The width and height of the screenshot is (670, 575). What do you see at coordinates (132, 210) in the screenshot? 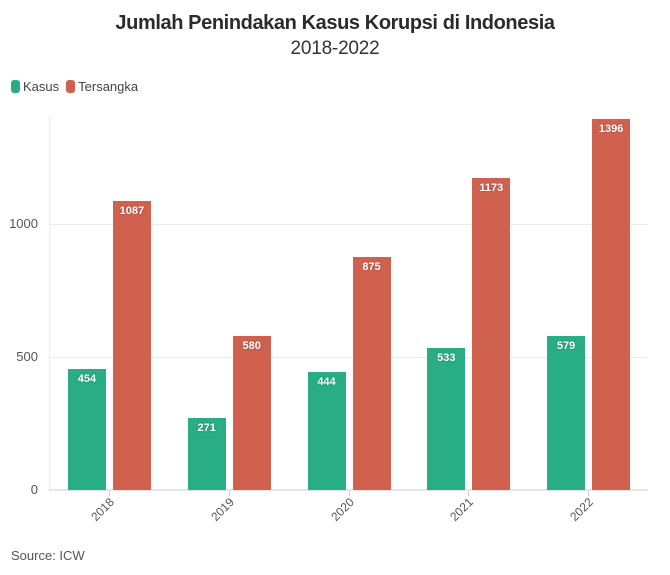
I see `bar-value-label: 1087` at bounding box center [132, 210].